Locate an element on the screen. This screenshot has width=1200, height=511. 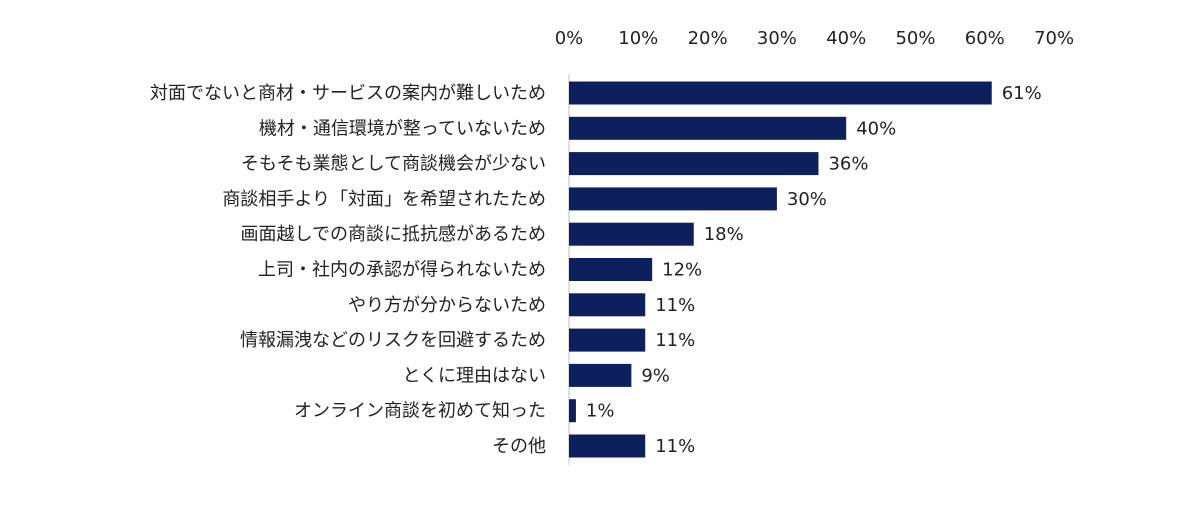
data-label: 30% is located at coordinates (807, 199).